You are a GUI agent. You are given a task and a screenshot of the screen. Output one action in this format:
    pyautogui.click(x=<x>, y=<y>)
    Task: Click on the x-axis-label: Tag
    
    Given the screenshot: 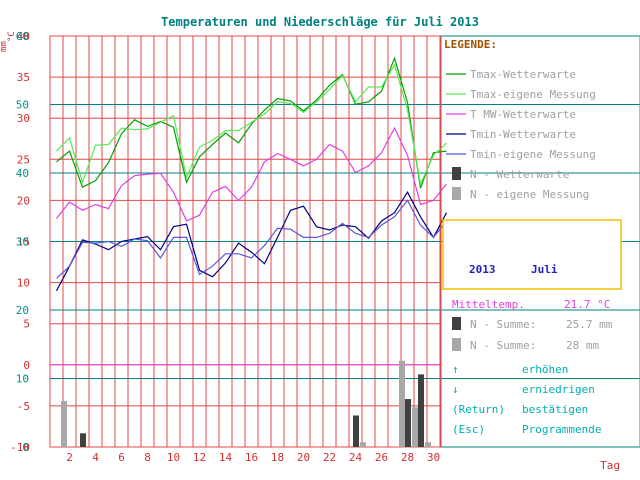 What is the action you would take?
    pyautogui.click(x=610, y=465)
    